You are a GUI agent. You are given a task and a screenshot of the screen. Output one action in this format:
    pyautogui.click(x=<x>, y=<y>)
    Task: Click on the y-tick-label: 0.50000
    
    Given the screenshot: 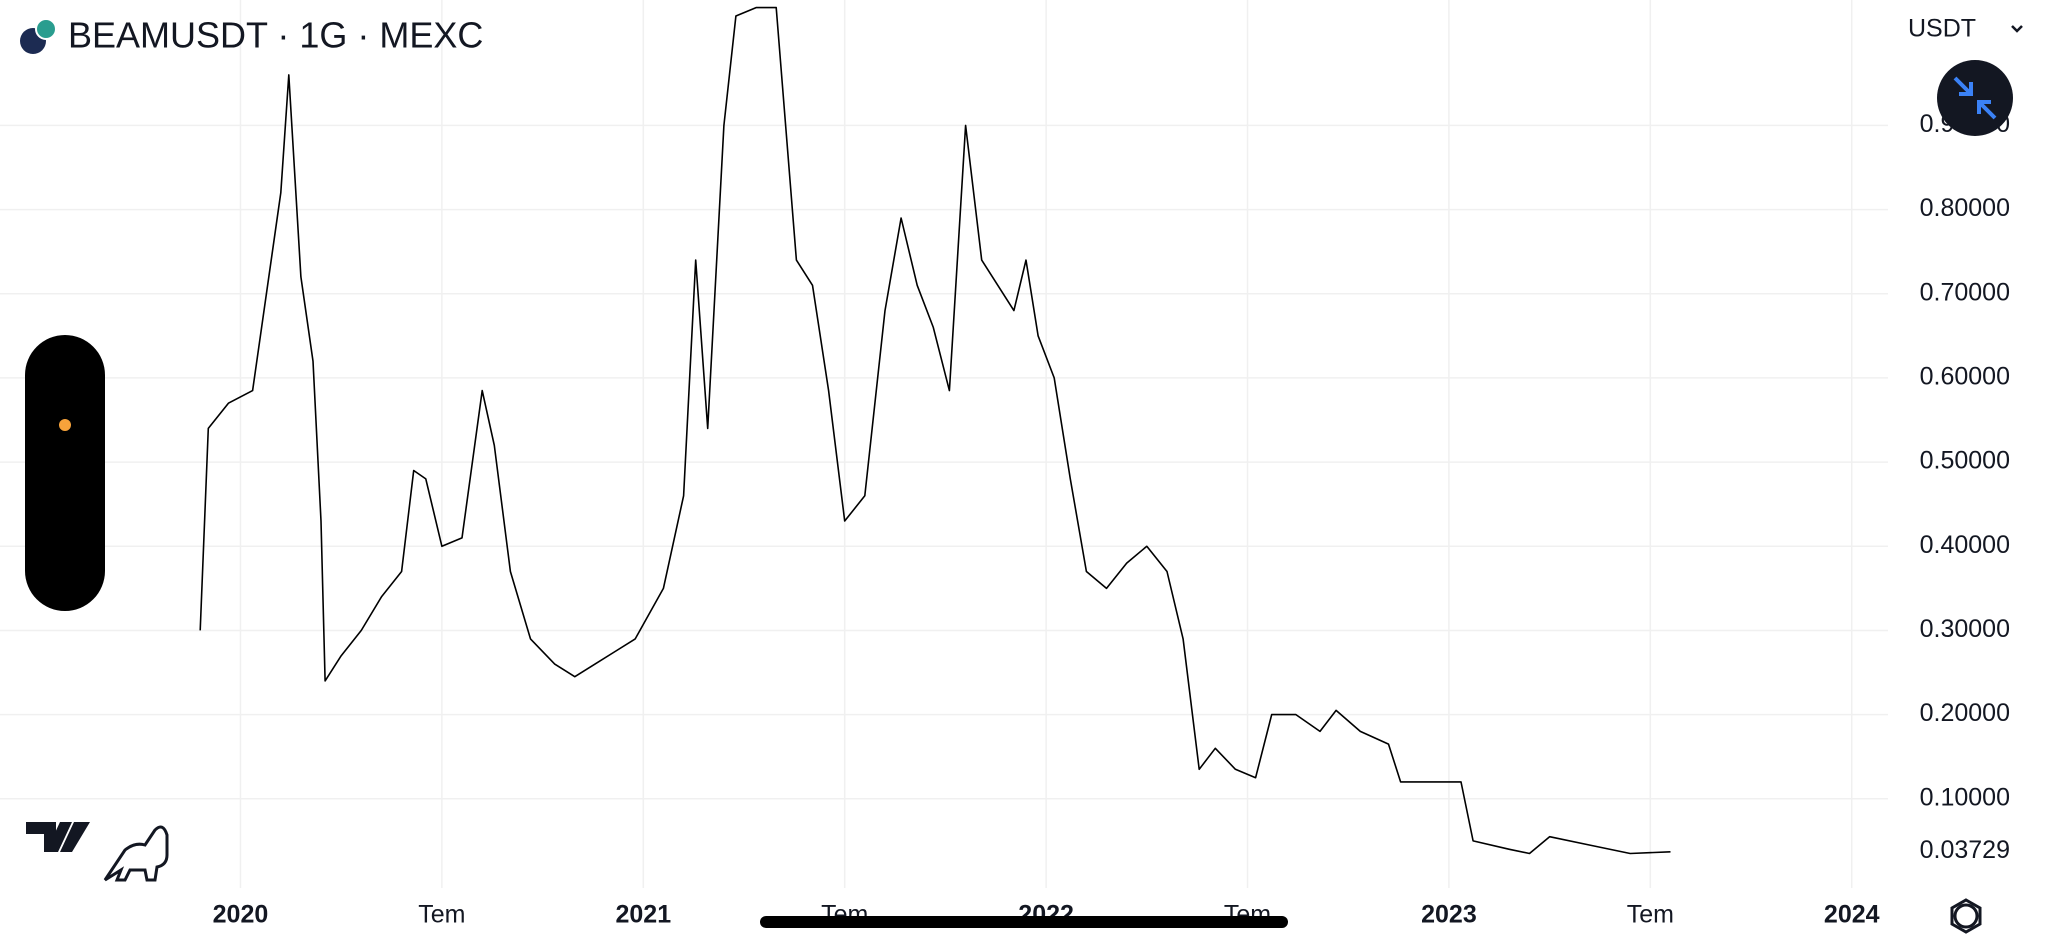 What is the action you would take?
    pyautogui.click(x=1965, y=461)
    